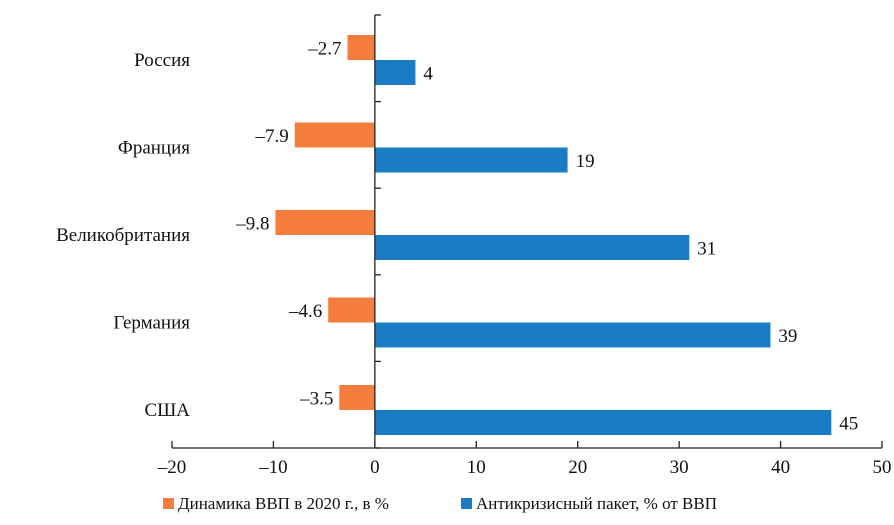 This screenshot has width=894, height=525. What do you see at coordinates (167, 410) in the screenshot?
I see `category-label-cat-4: США` at bounding box center [167, 410].